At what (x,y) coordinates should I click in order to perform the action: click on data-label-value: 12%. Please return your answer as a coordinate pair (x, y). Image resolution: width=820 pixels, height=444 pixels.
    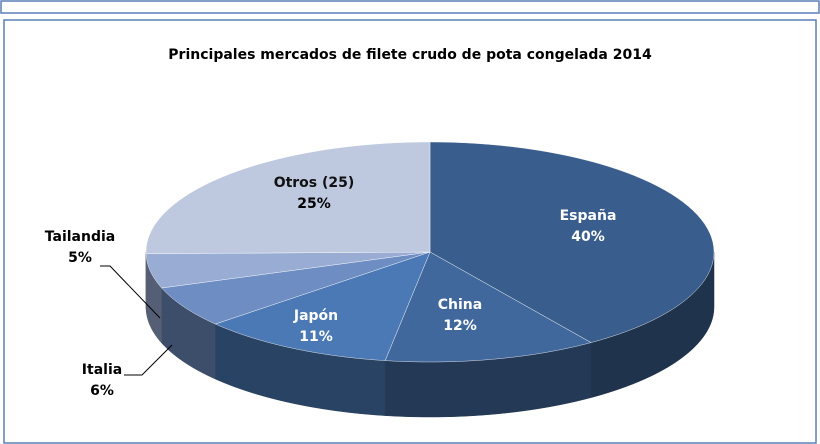
    Looking at the image, I should click on (460, 326).